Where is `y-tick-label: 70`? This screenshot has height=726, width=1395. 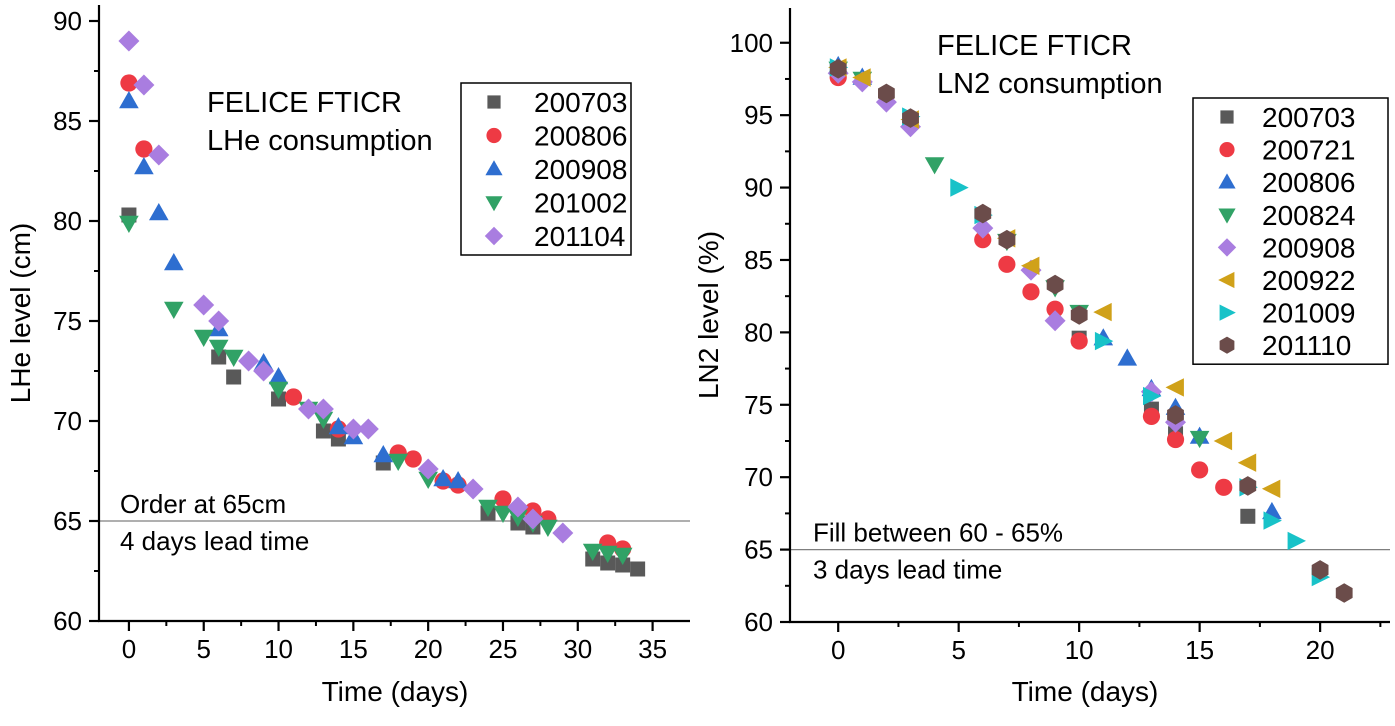
y-tick-label: 70 is located at coordinates (67, 421).